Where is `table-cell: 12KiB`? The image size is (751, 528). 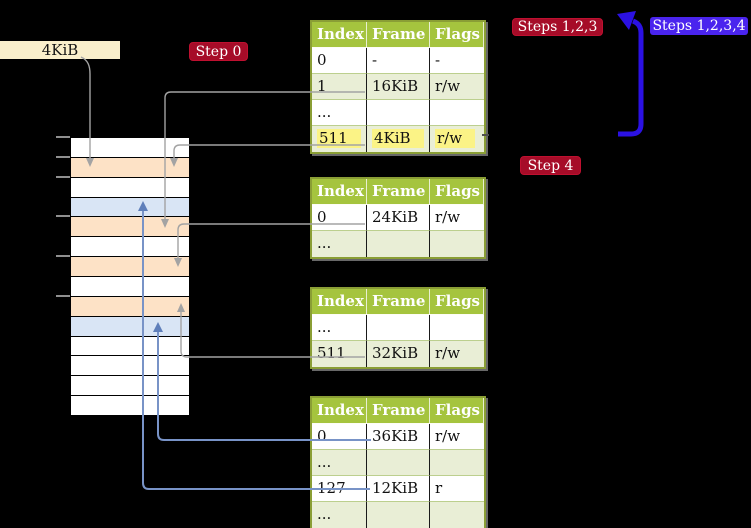 table-cell: 12KiB is located at coordinates (398, 489).